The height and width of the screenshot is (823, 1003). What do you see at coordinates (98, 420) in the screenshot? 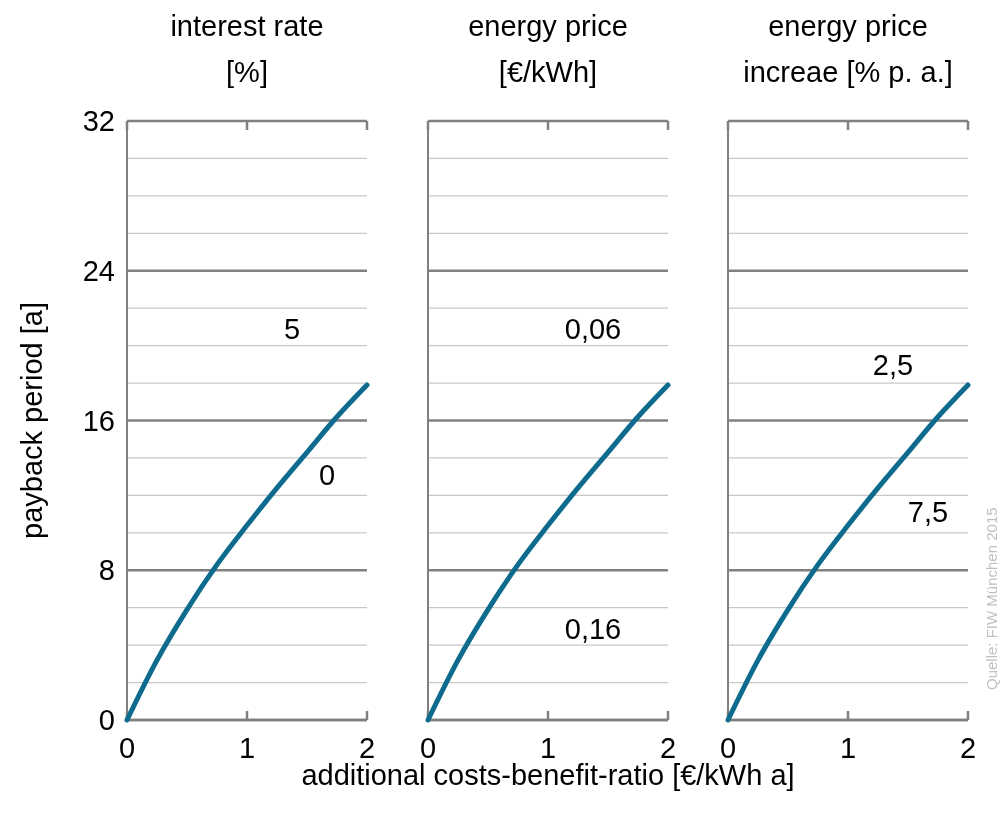
I see `y-tick-label: 16` at bounding box center [98, 420].